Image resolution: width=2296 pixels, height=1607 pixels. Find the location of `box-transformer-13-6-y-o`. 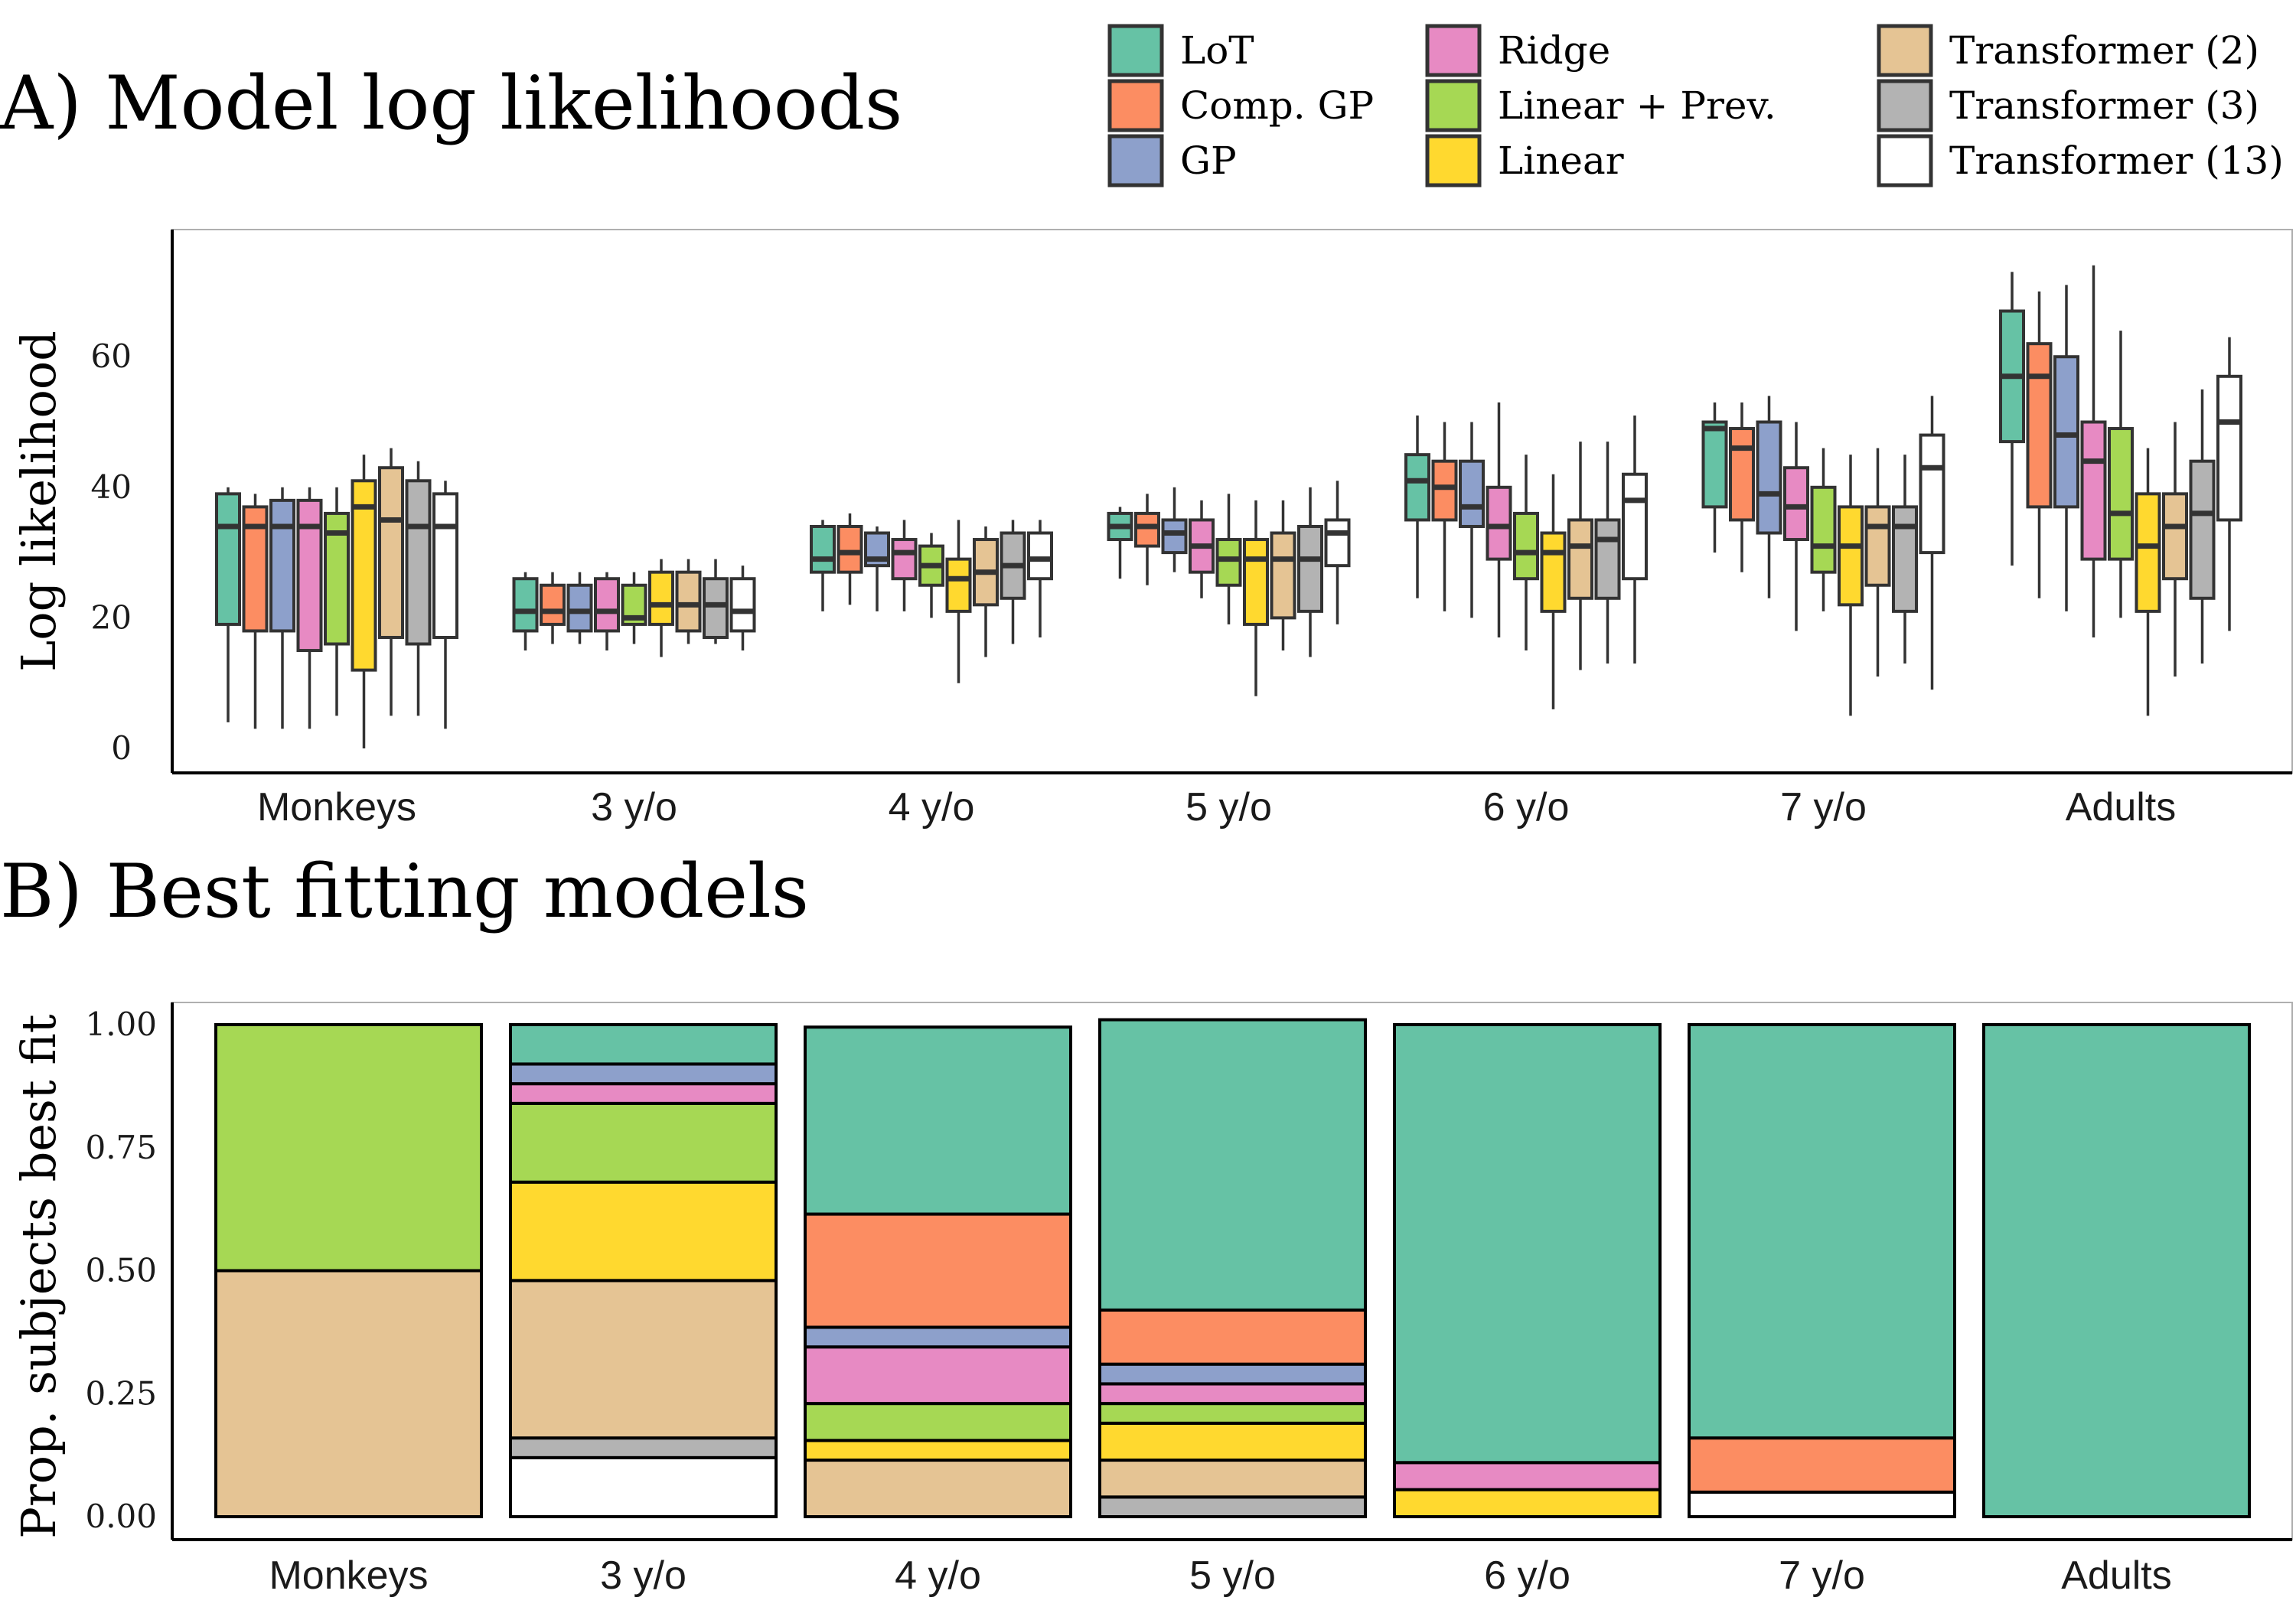

box-transformer-13-6-y-o is located at coordinates (1635, 539).